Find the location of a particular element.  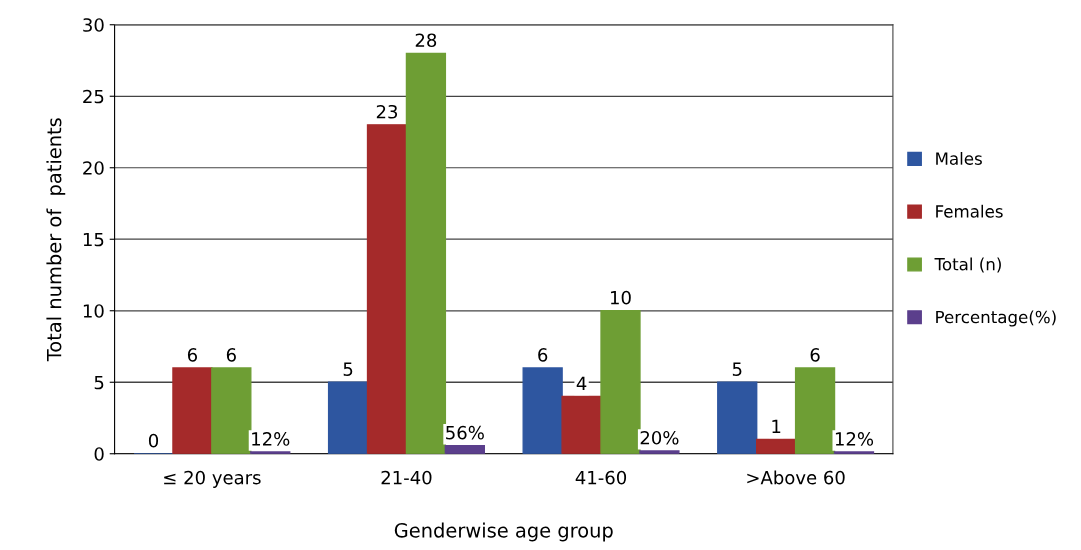

y-axis-title: Total number of patients is located at coordinates (56, 240).